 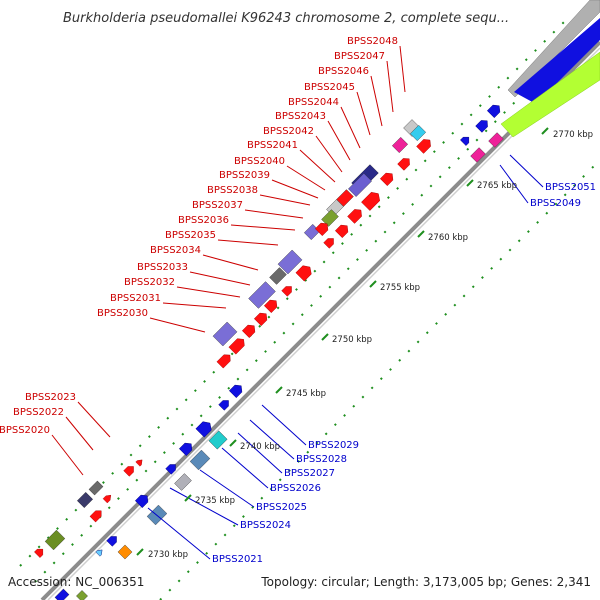 I want to click on gene-label-left: BPSS2037, so click(x=217, y=205).